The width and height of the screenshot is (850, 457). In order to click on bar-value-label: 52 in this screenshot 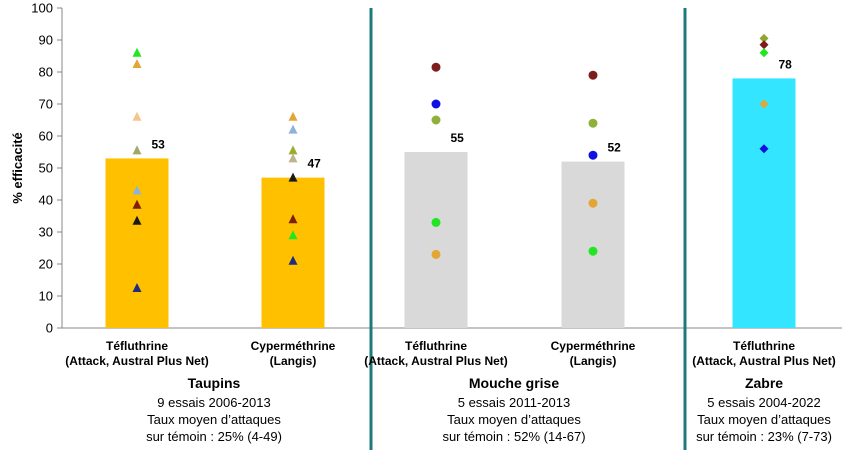, I will do `click(615, 148)`.